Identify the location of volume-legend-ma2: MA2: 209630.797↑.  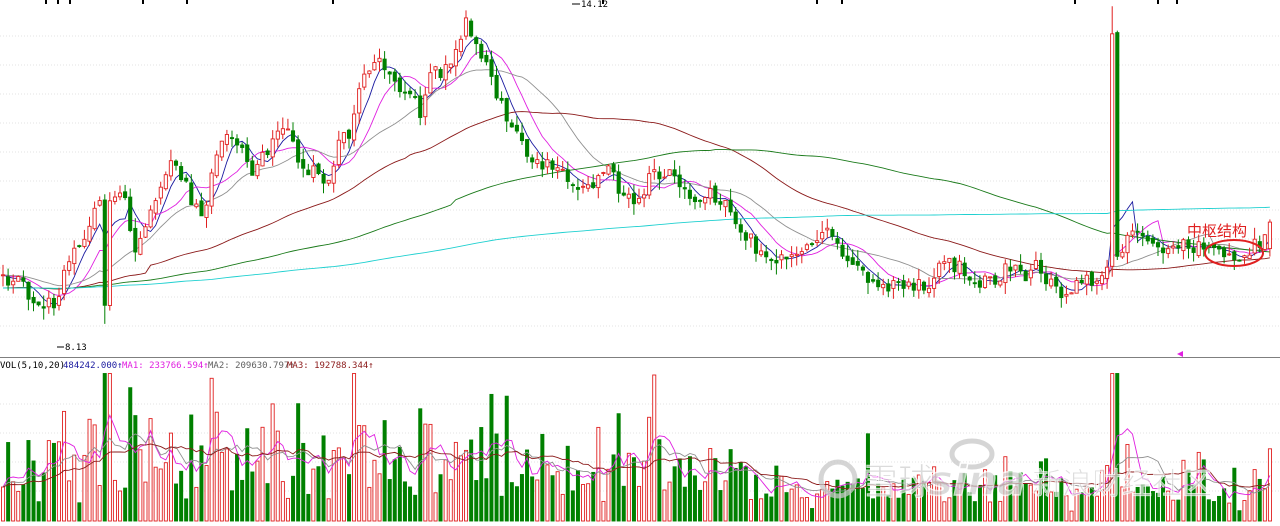
(251, 366).